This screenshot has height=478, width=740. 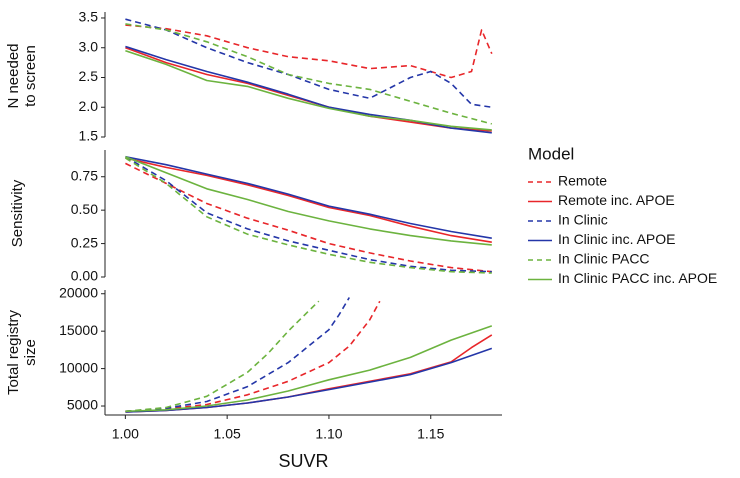 What do you see at coordinates (84, 242) in the screenshot?
I see `y-tick-label: 0.25` at bounding box center [84, 242].